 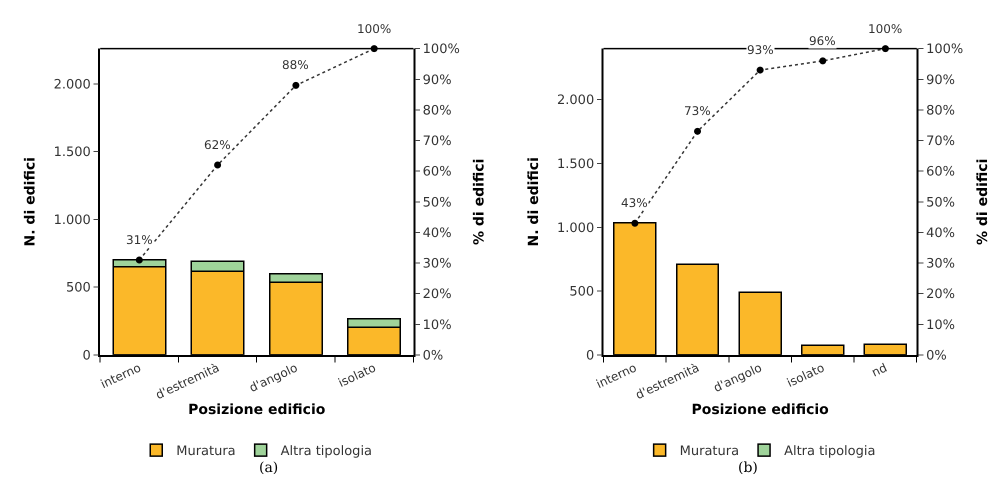 I want to click on data-label: 62%, so click(x=217, y=145).